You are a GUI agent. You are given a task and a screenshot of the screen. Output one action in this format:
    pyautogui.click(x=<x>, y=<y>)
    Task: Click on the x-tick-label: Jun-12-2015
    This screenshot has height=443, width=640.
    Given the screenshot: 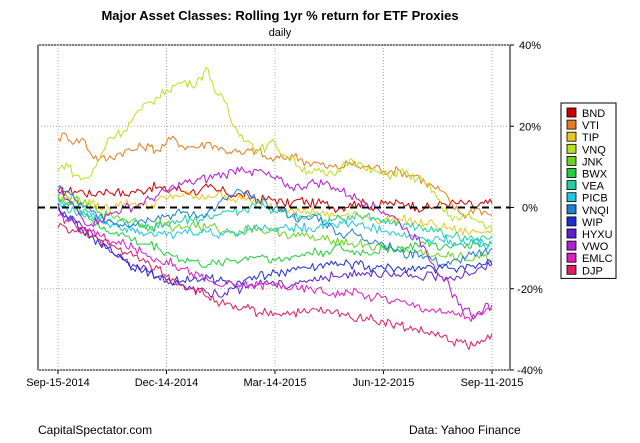 What is the action you would take?
    pyautogui.click(x=384, y=383)
    